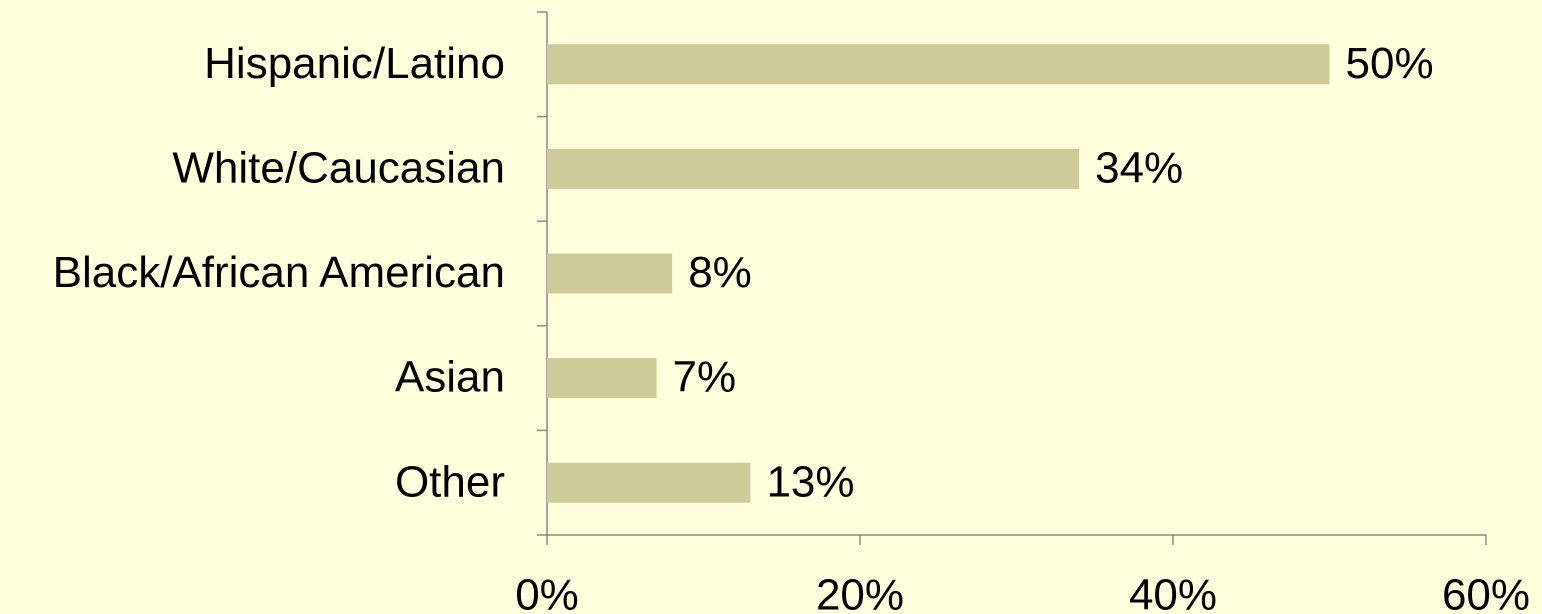 This screenshot has width=1542, height=614. What do you see at coordinates (338, 168) in the screenshot?
I see `y-tick-label: White/Caucasian` at bounding box center [338, 168].